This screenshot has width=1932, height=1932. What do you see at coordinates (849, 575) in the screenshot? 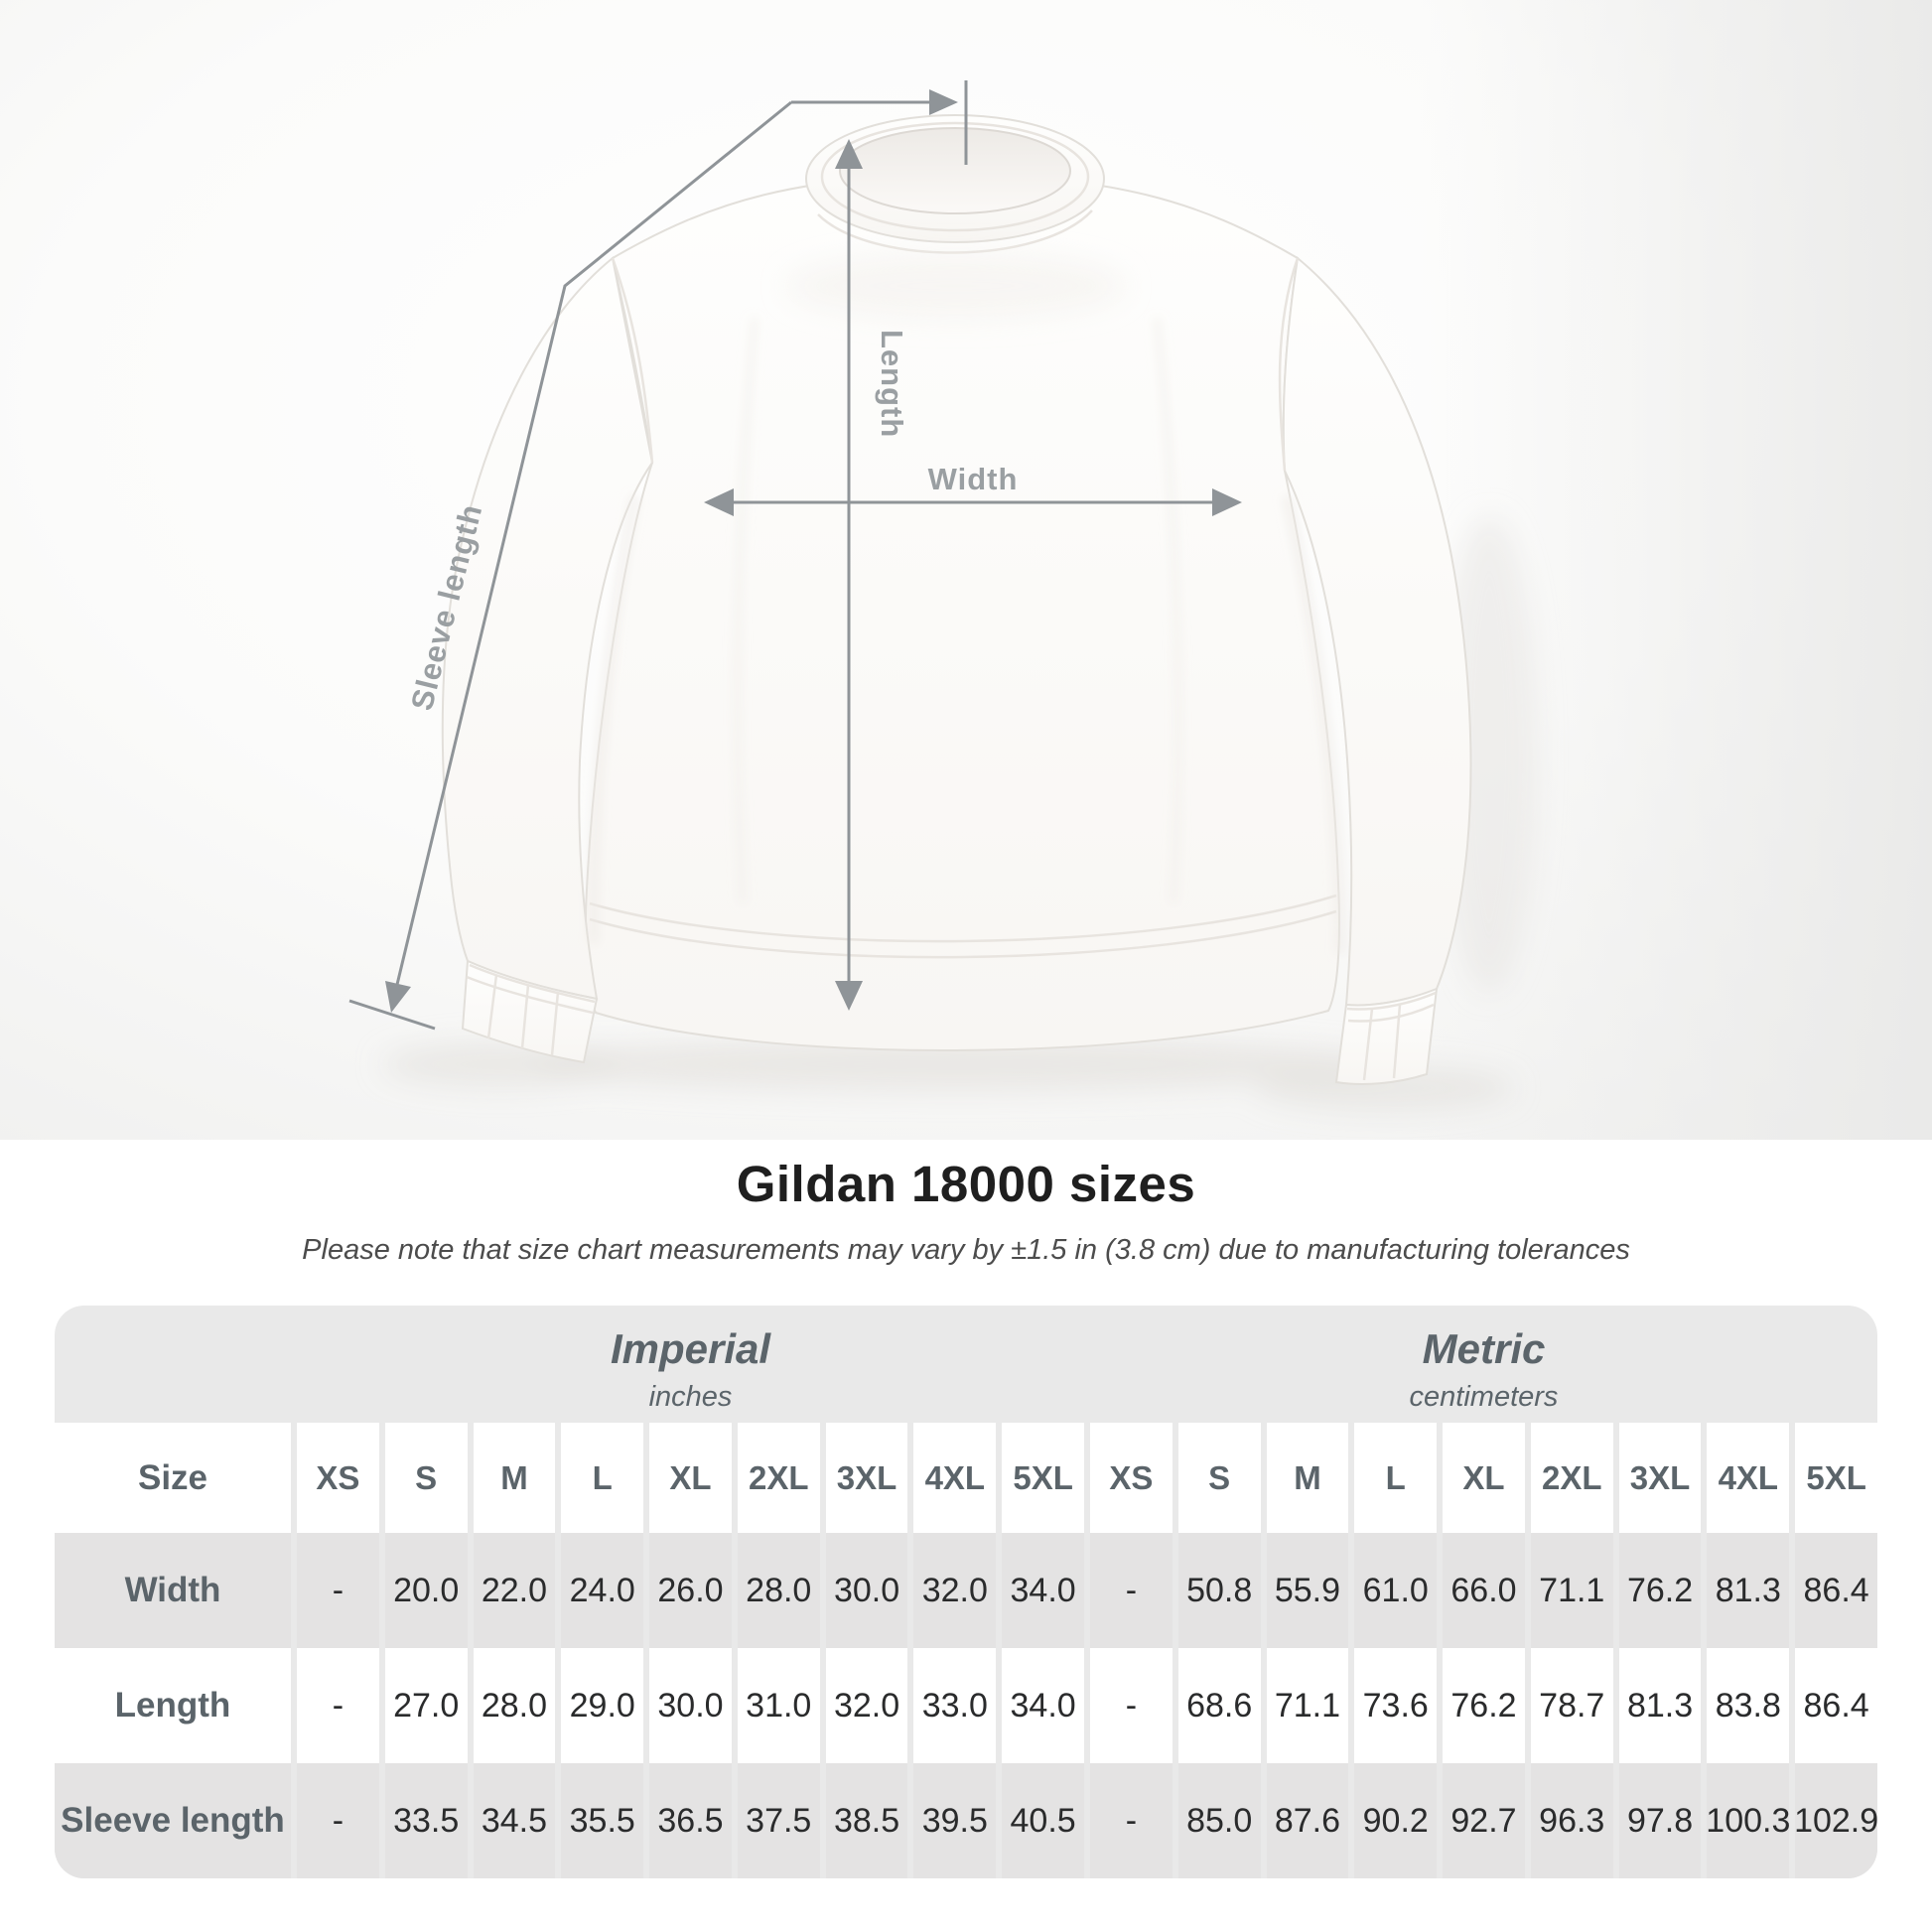
I see `length-arrow` at bounding box center [849, 575].